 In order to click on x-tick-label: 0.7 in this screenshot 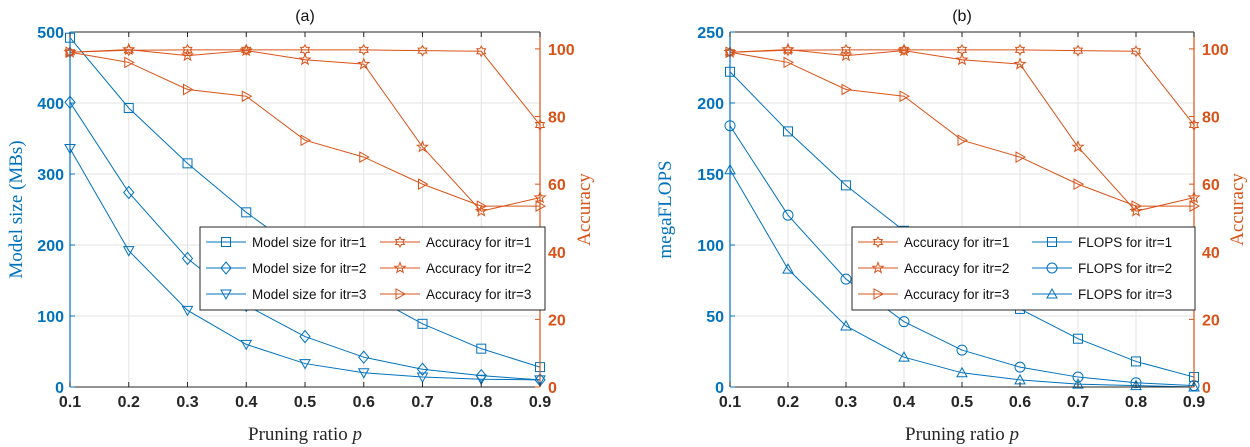, I will do `click(422, 402)`.